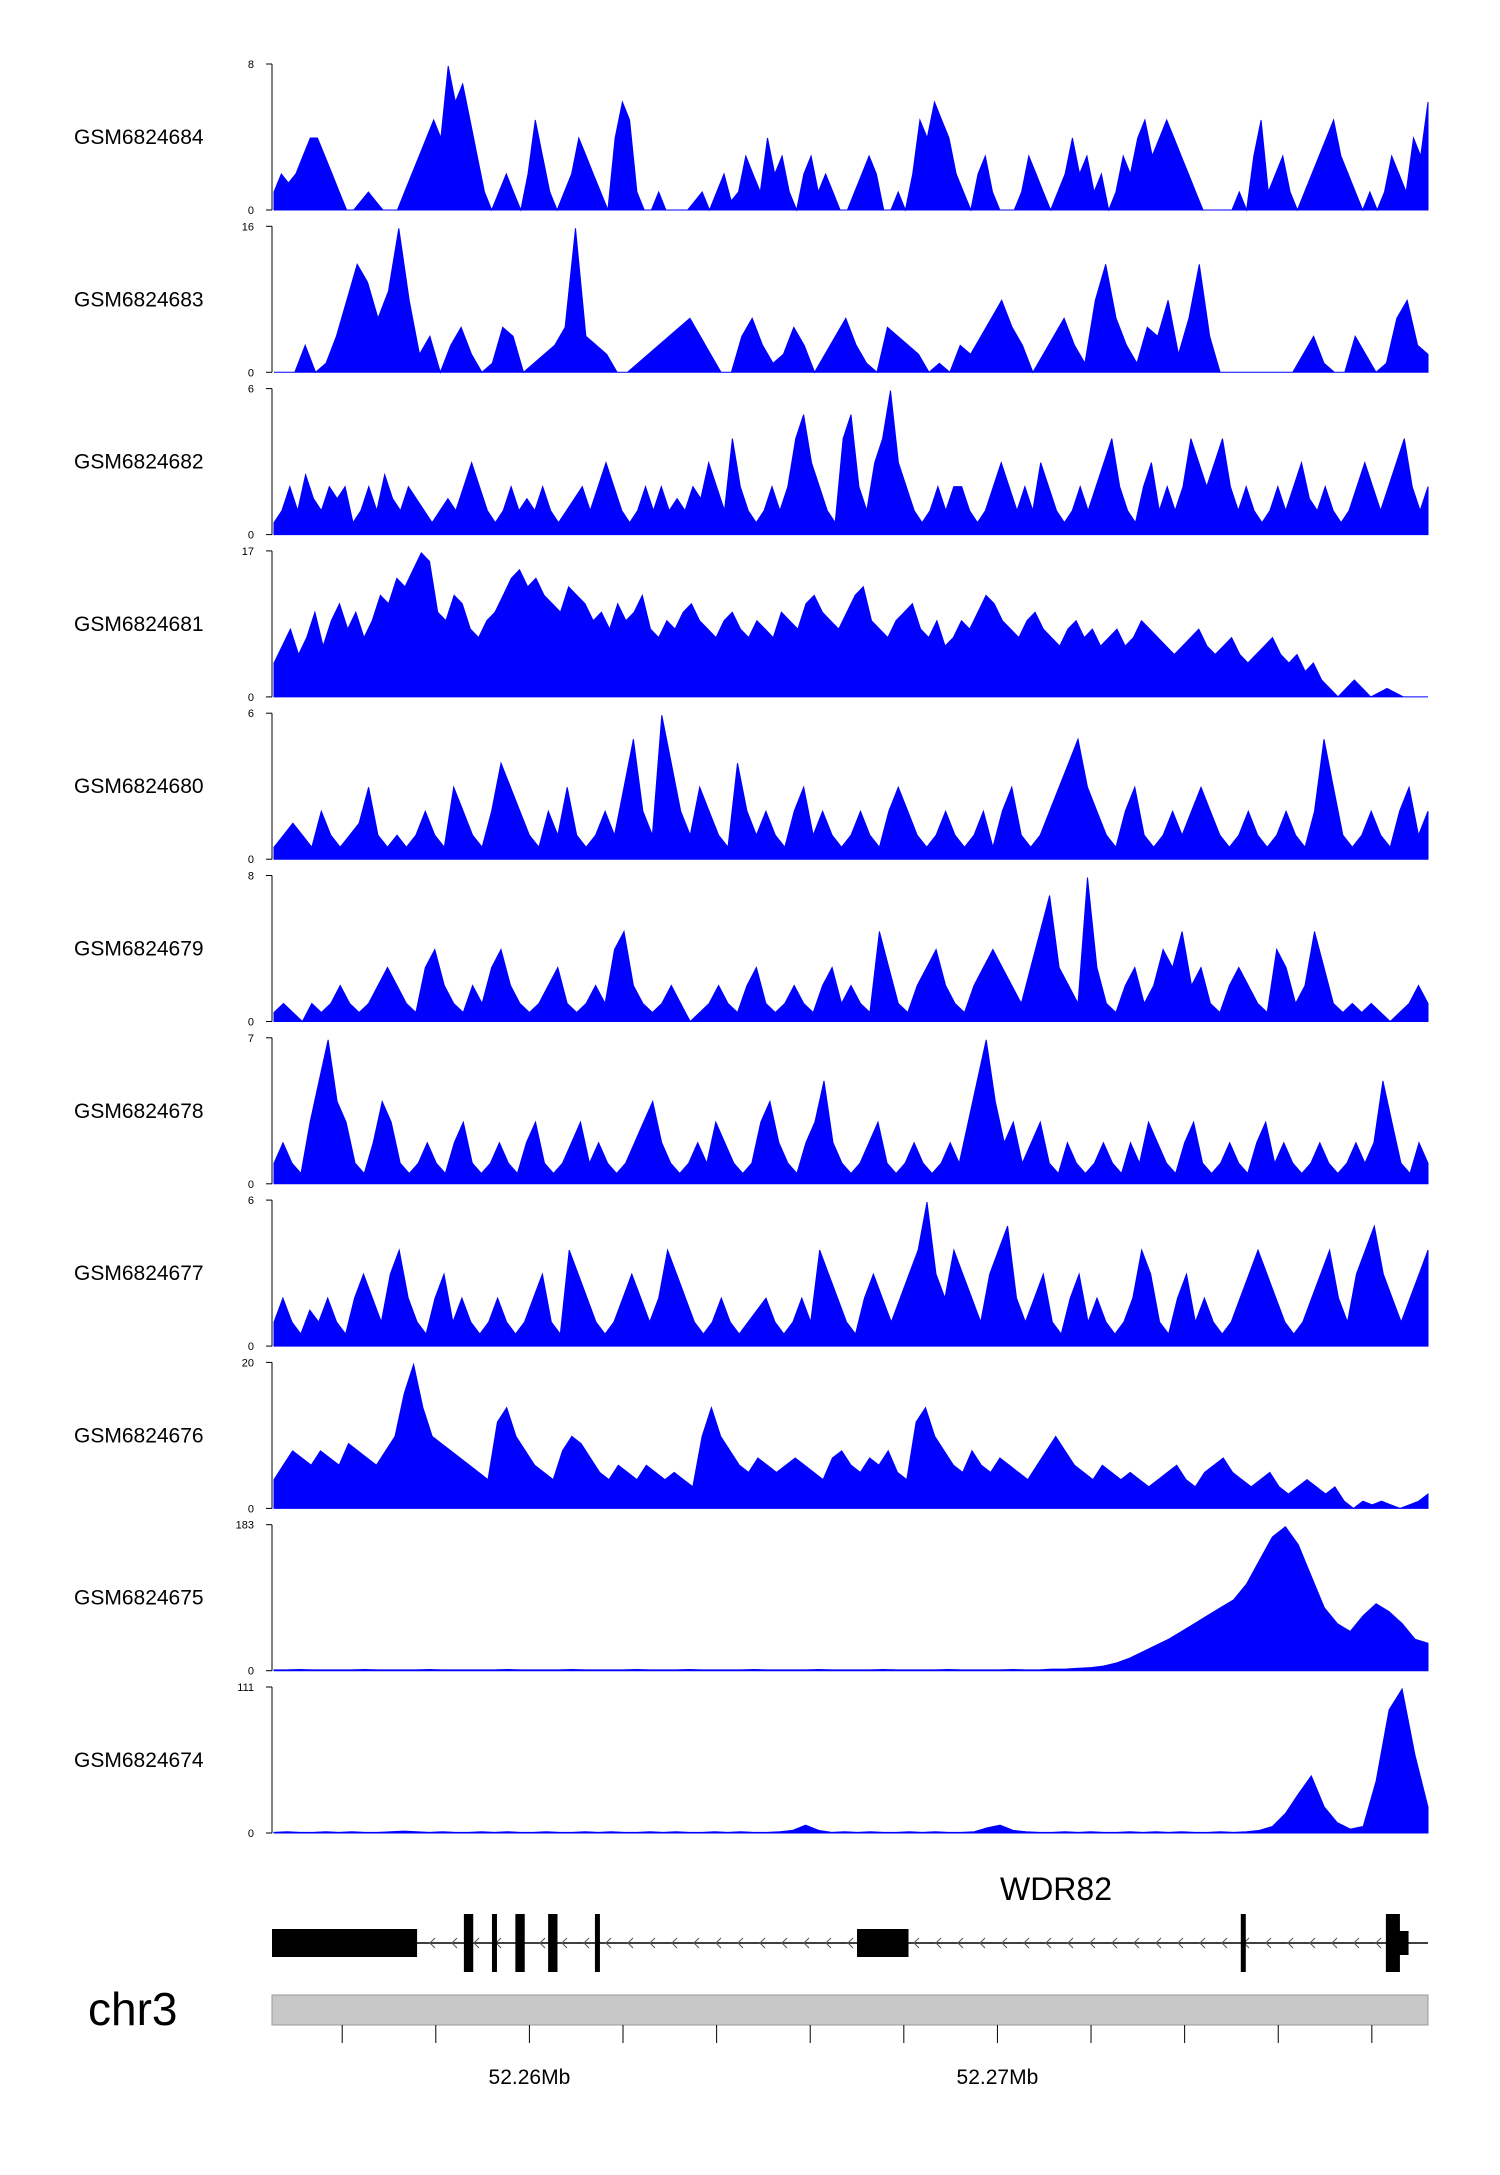 This screenshot has height=2175, width=1500. I want to click on track-GSM6824680: 6 0 GSM6824680, so click(751, 787).